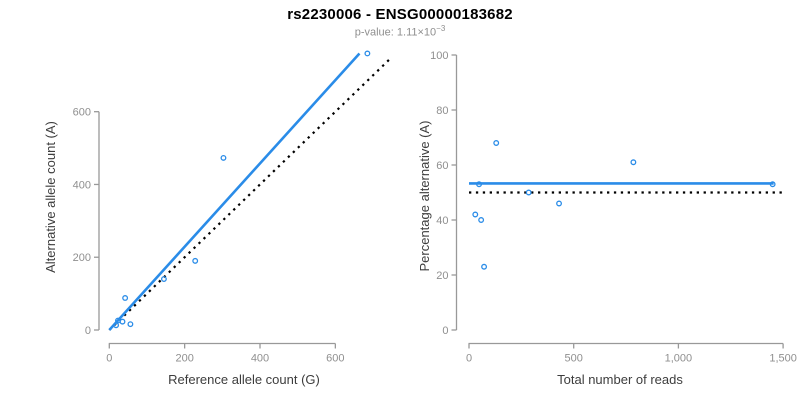  I want to click on x-tick-label: 1,000, so click(679, 359).